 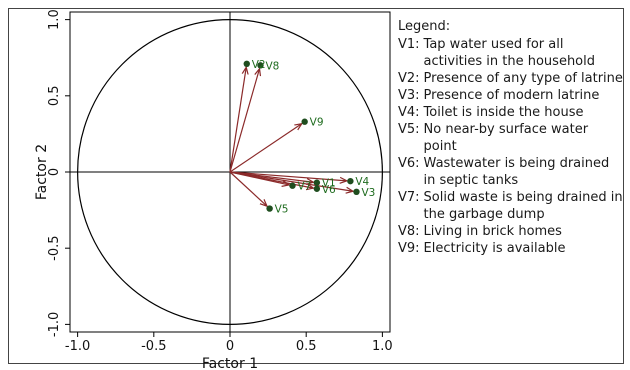 I want to click on vector-v2, so click(x=237, y=120).